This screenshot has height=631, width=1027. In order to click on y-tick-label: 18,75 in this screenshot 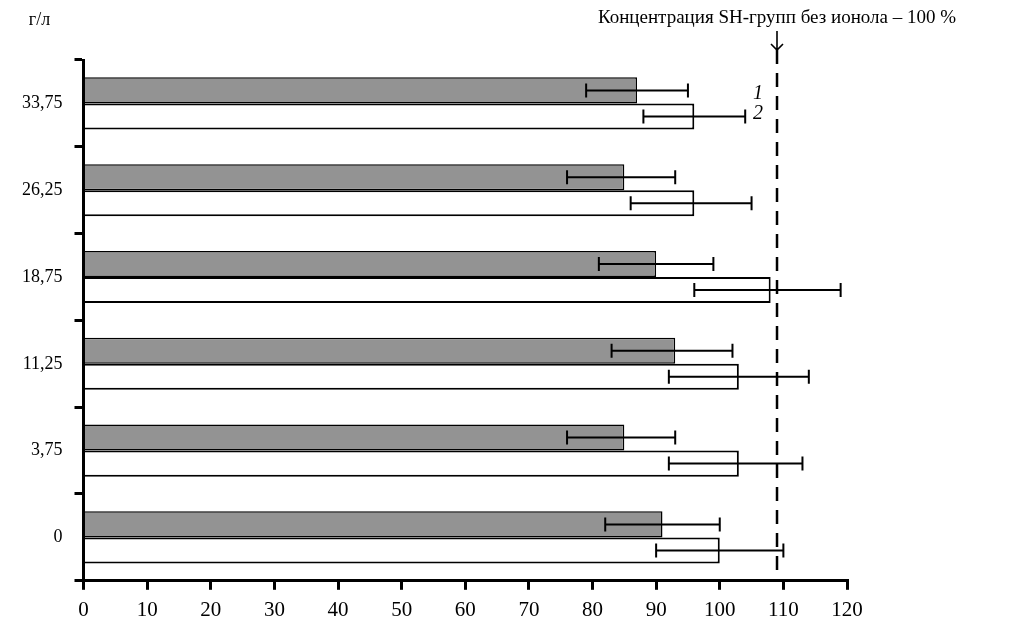, I will do `click(42, 275)`.